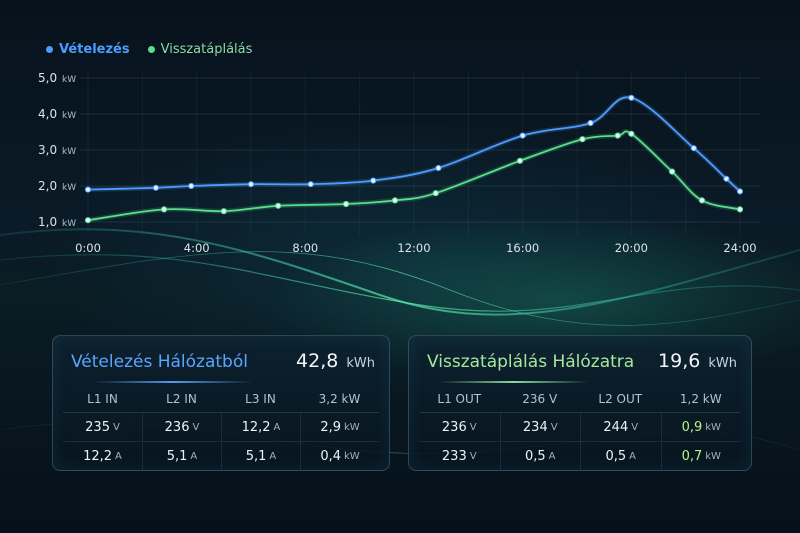 The image size is (800, 533). I want to click on export-total: 19,6 kWh, so click(697, 361).